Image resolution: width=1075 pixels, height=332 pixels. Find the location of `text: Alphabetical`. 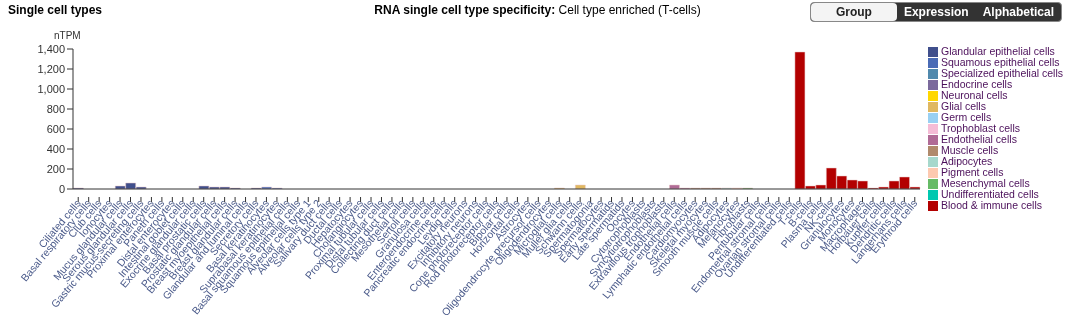

text: Alphabetical is located at coordinates (1018, 12).